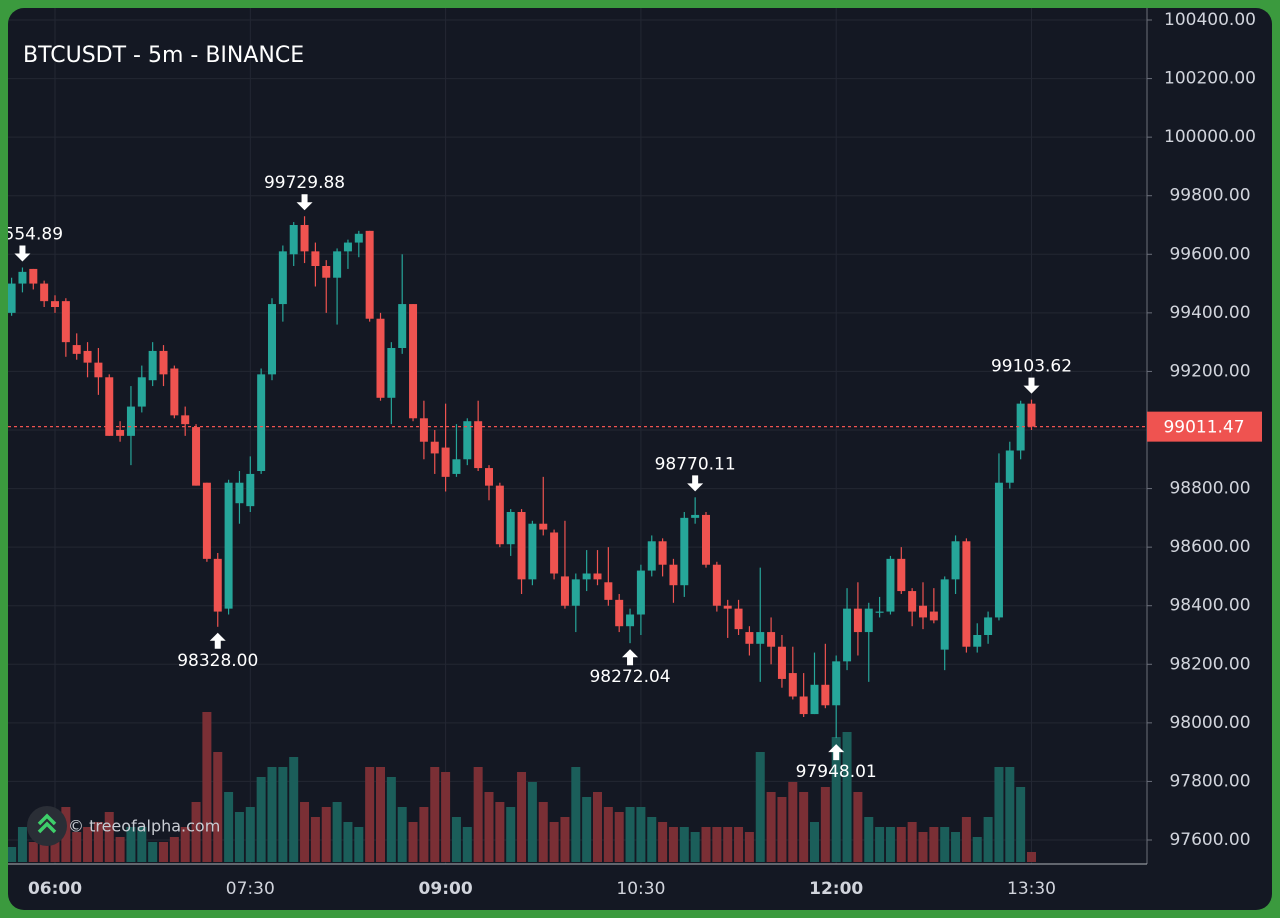 The image size is (1280, 918). Describe the element at coordinates (1209, 313) in the screenshot. I see `y-tick-label: 99400.00` at that location.